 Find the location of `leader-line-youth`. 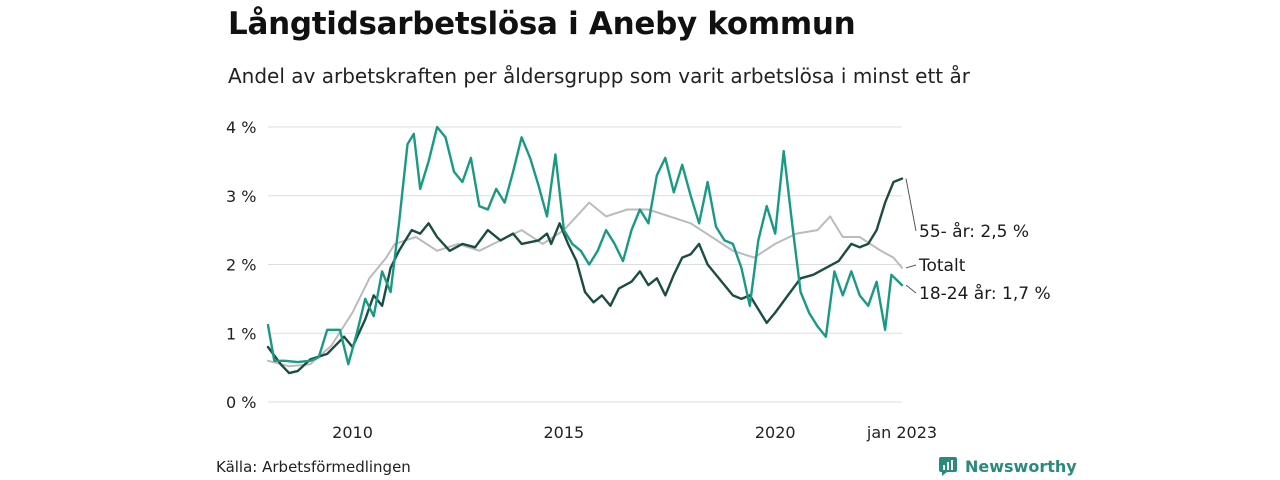

leader-line-youth is located at coordinates (911, 289).